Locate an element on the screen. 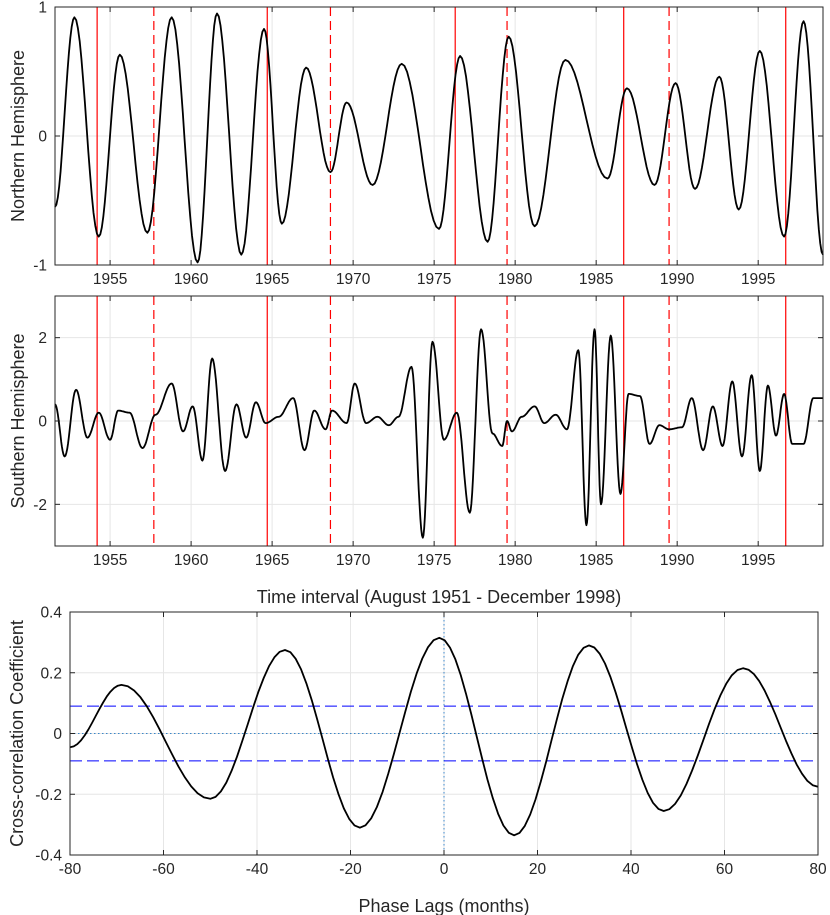 The image size is (830, 915). y-tick-label: 0.4 is located at coordinates (51, 613).